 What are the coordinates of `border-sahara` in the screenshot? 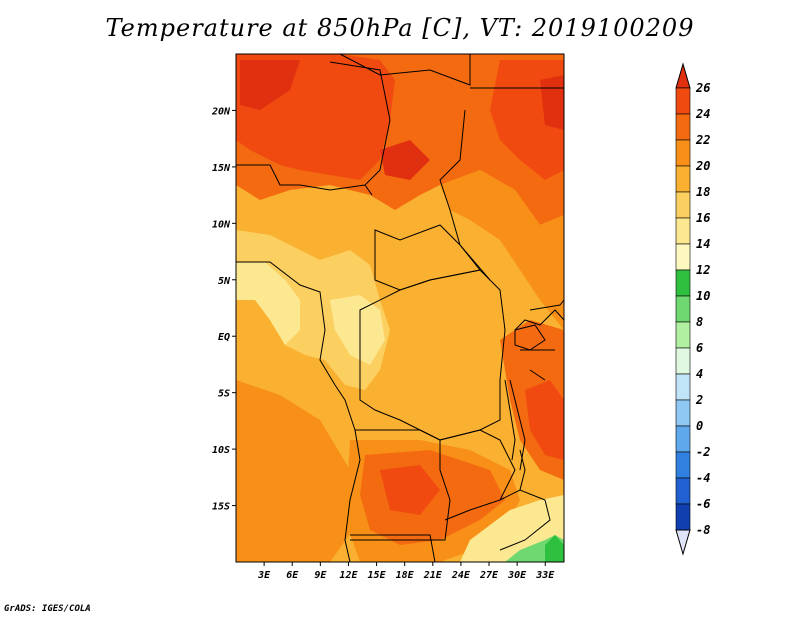 It's located at (360, 128).